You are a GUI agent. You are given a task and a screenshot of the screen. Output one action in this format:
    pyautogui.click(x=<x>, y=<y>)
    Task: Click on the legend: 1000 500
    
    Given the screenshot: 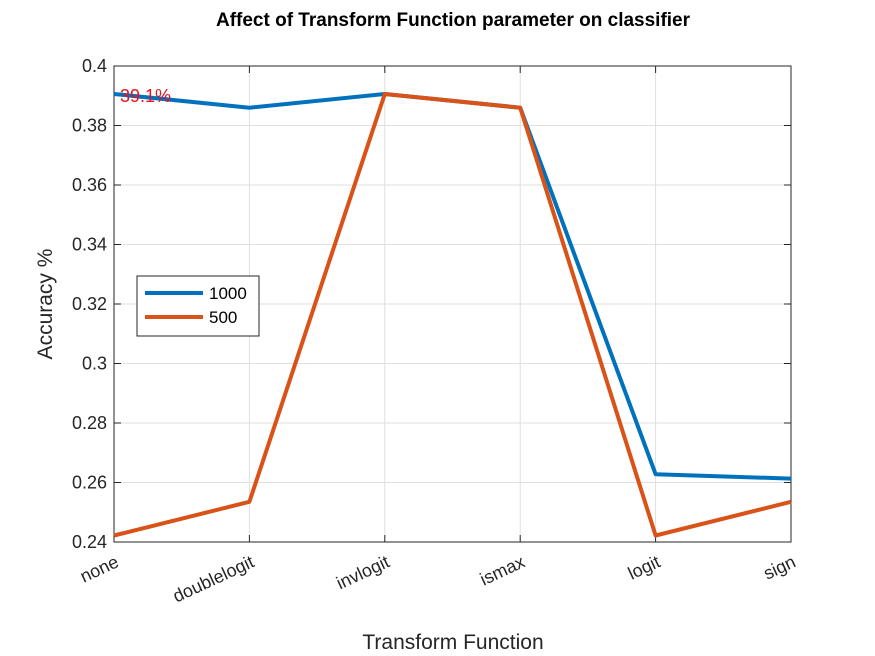 What is the action you would take?
    pyautogui.click(x=198, y=306)
    